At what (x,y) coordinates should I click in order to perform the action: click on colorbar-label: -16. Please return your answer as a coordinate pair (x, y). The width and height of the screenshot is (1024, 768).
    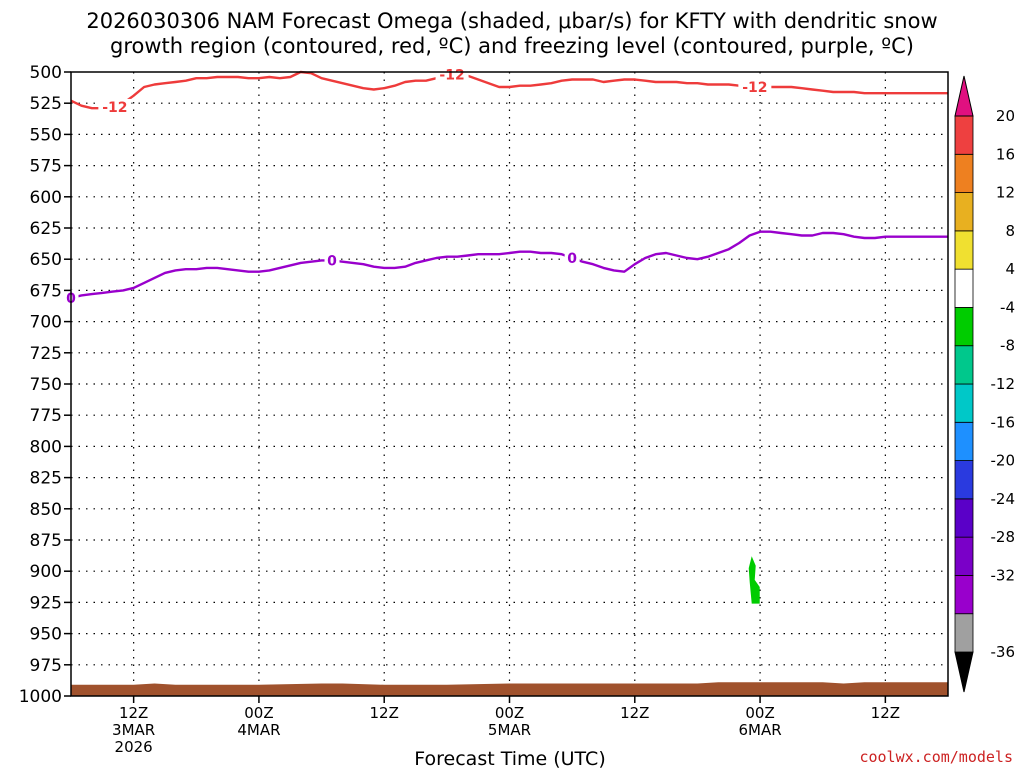
    Looking at the image, I should click on (1003, 422).